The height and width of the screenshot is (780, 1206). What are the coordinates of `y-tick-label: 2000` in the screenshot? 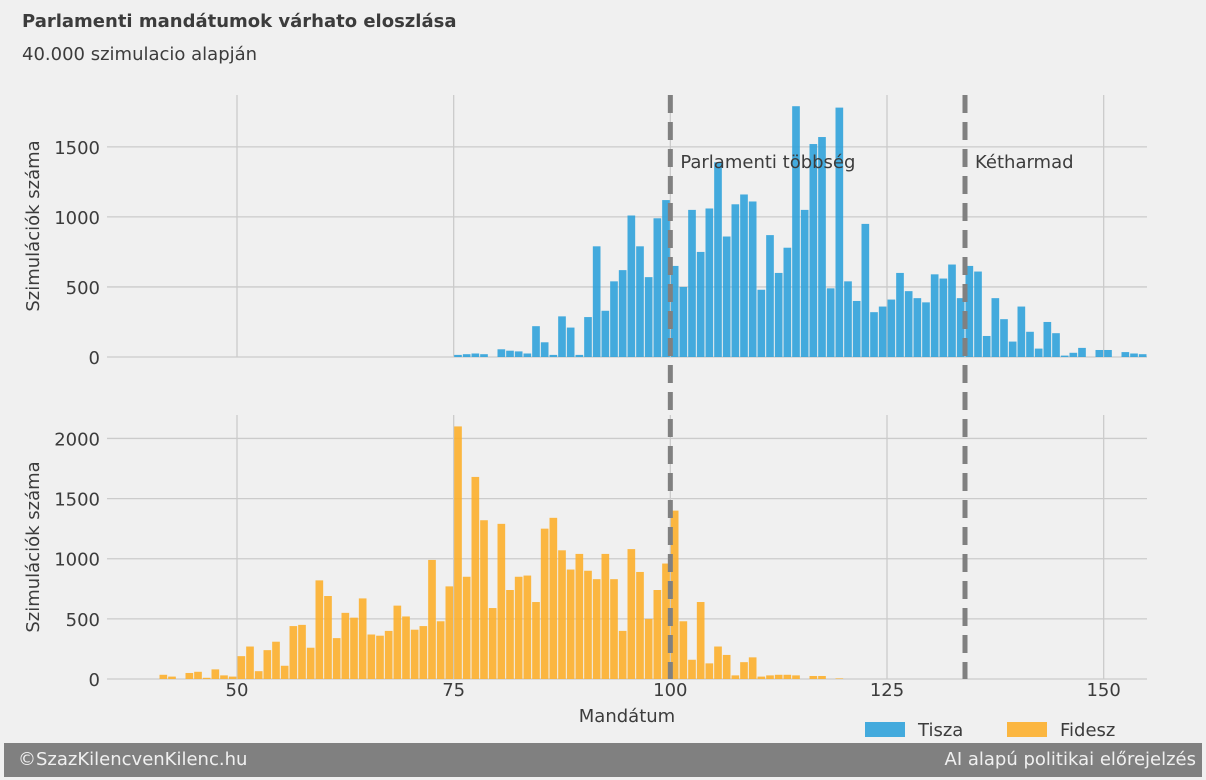 It's located at (77, 439).